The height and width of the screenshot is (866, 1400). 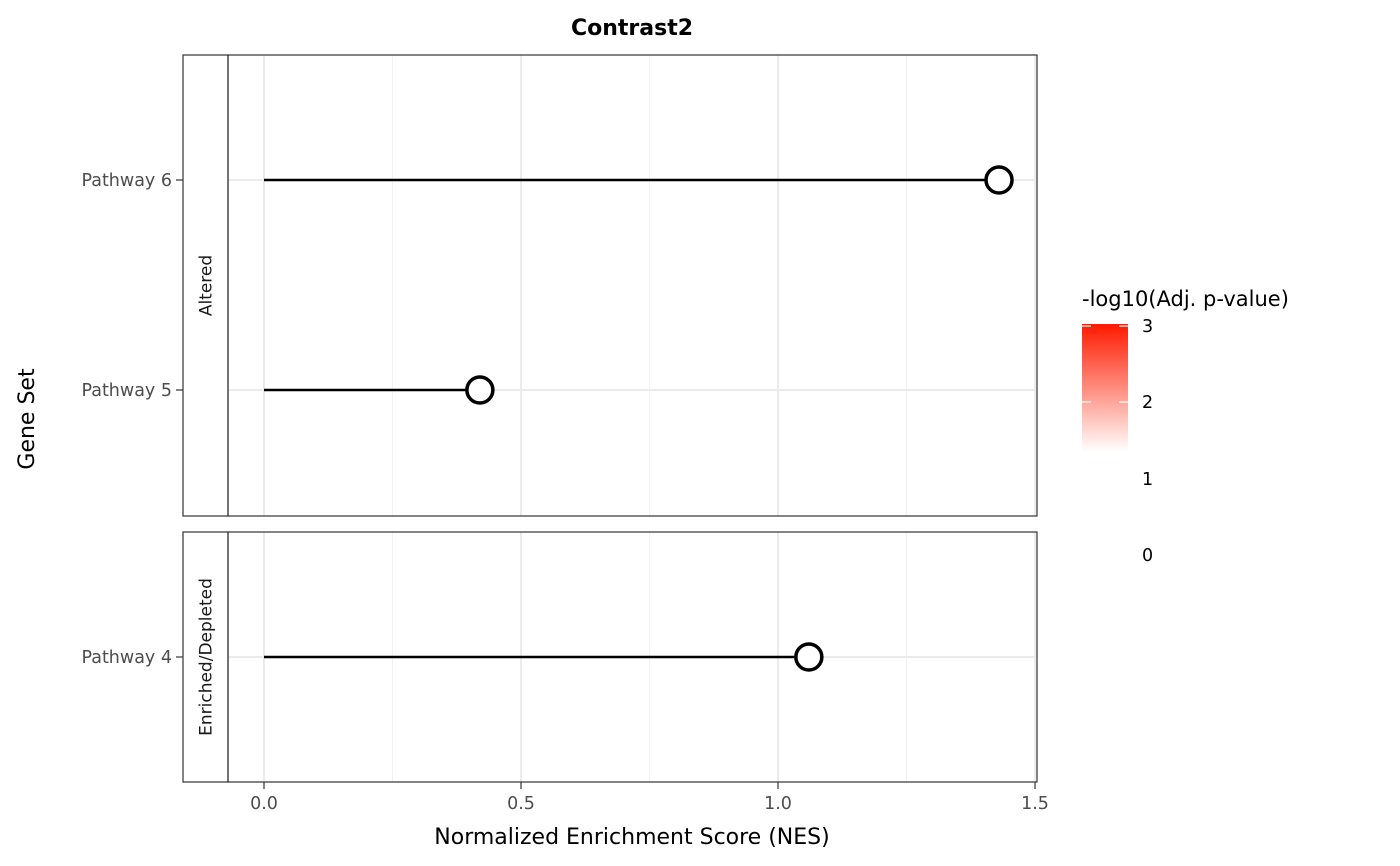 I want to click on colorbar, so click(x=1105, y=388).